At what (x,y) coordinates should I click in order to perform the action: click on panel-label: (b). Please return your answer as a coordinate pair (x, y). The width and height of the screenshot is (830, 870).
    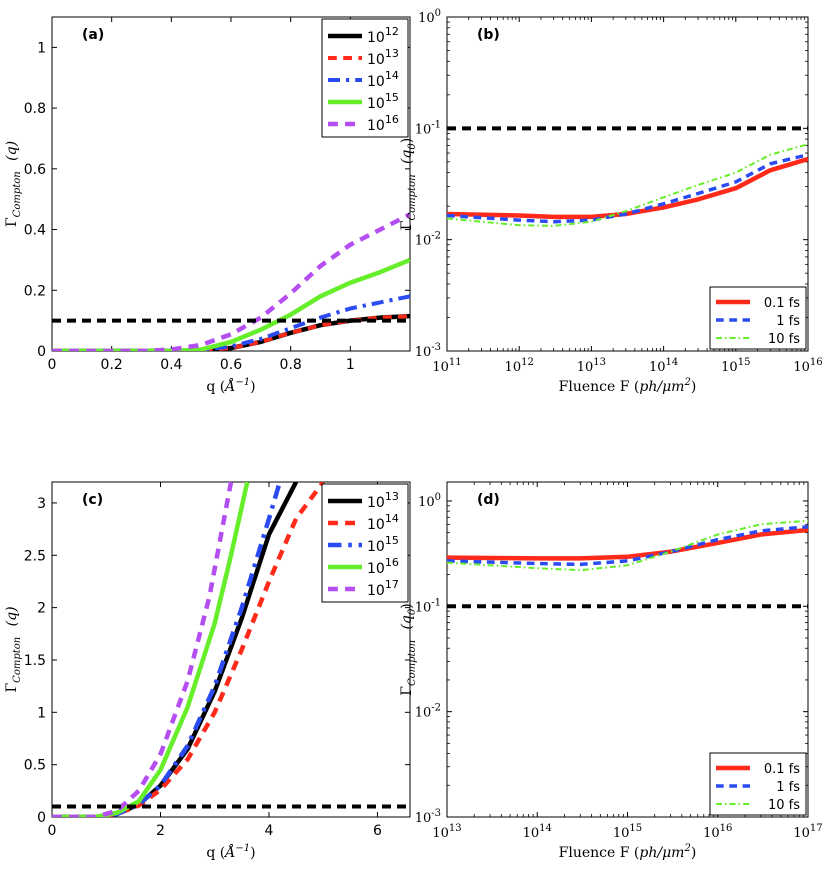
    Looking at the image, I should click on (488, 35).